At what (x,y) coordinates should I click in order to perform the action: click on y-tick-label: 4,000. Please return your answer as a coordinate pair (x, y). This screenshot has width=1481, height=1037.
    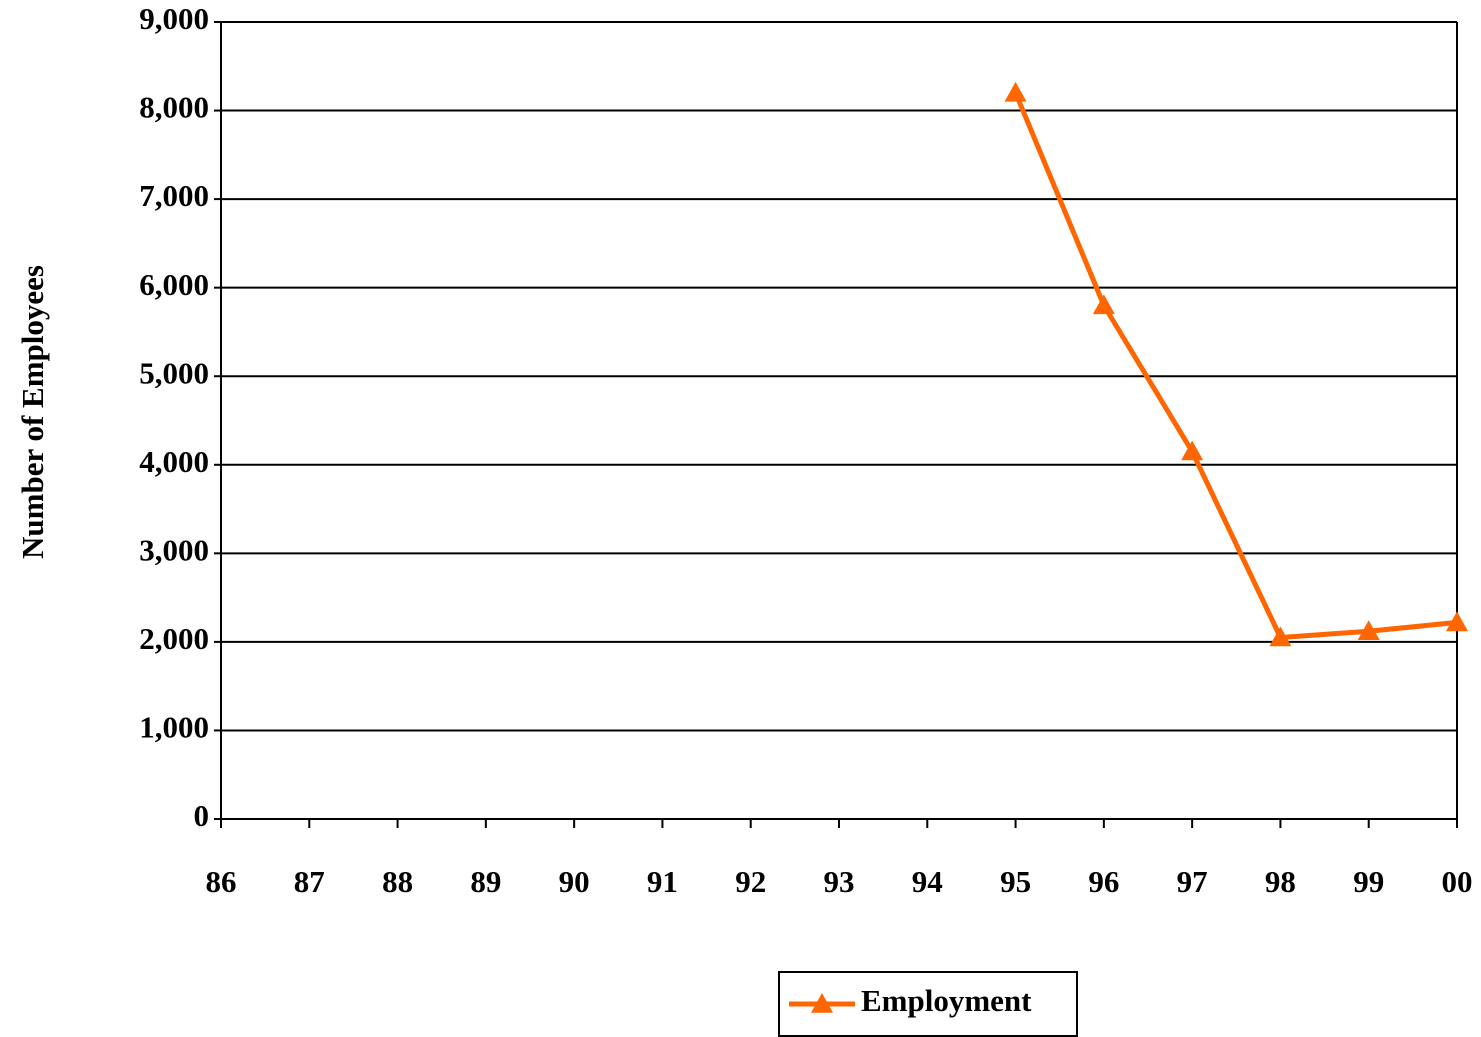
    Looking at the image, I should click on (174, 461).